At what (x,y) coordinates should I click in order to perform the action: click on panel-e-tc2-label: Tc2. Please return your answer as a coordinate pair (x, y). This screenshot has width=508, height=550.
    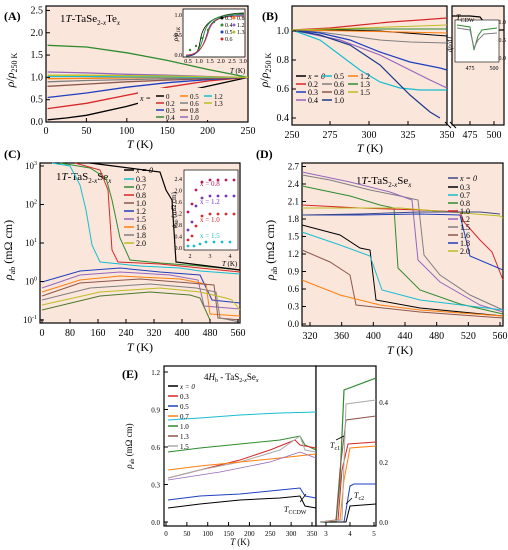
    Looking at the image, I should click on (359, 496).